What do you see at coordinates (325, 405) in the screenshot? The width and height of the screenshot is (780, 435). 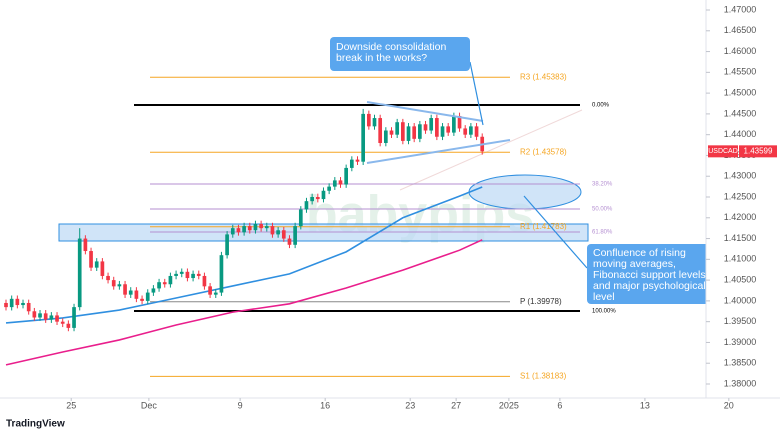 I see `x-tick-label: 16` at bounding box center [325, 405].